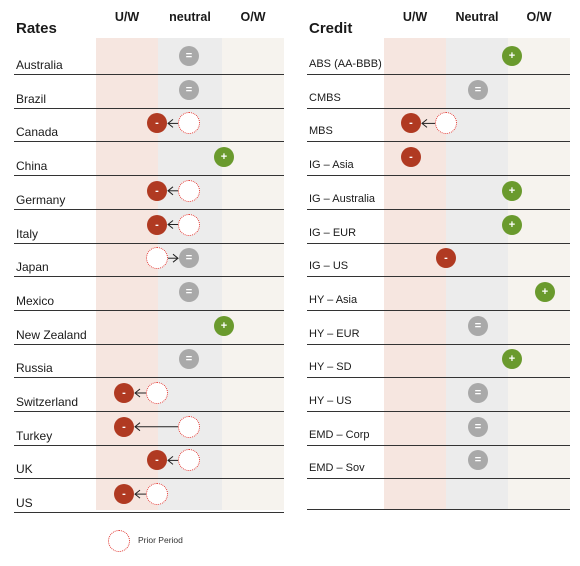 Image resolution: width=580 pixels, height=566 pixels. I want to click on rates-row-label: Italy, so click(27, 233).